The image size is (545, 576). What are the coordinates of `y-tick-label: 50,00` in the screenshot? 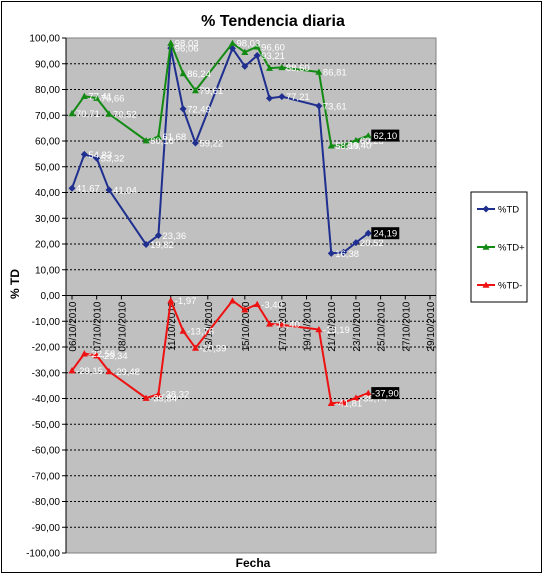 It's located at (47, 167).